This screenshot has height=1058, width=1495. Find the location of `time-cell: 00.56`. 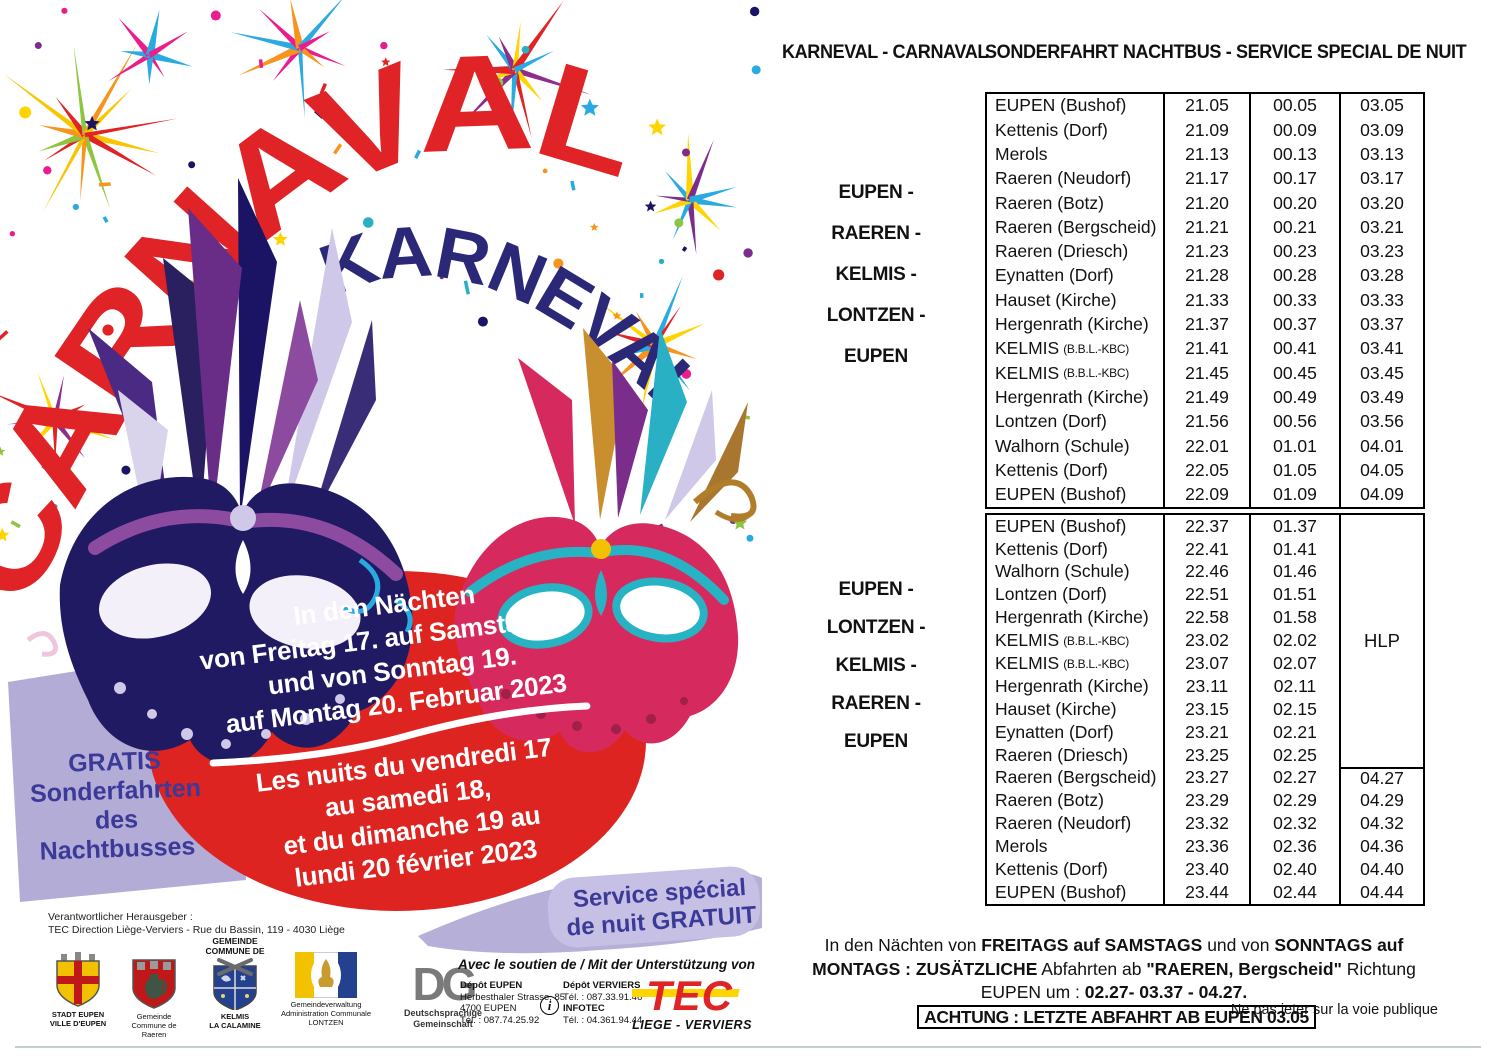

time-cell: 00.56 is located at coordinates (1294, 422).